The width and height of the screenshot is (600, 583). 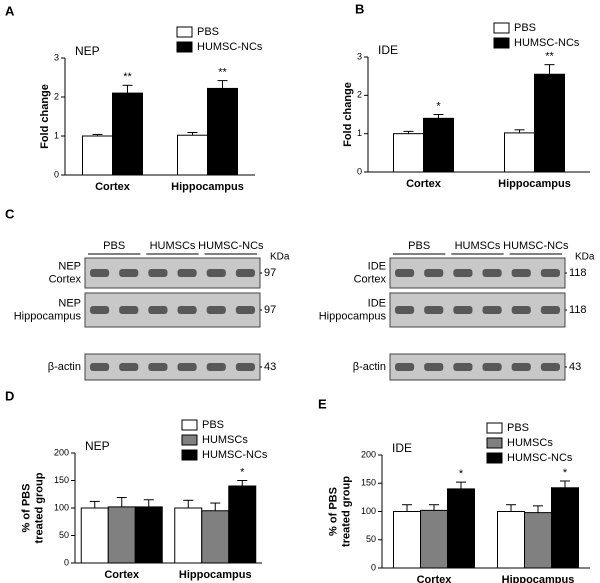 I want to click on row-label: IDE, so click(x=377, y=303).